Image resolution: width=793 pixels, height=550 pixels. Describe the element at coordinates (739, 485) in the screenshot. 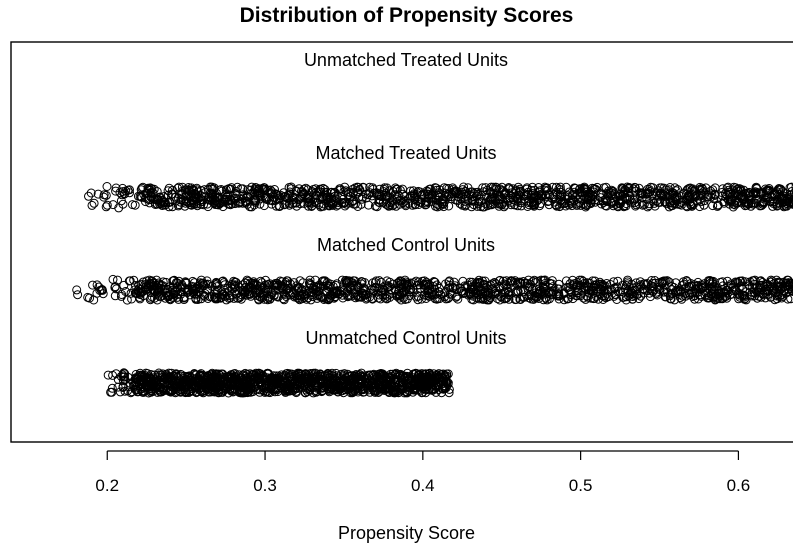

I see `x-tick-label: 0.6` at that location.